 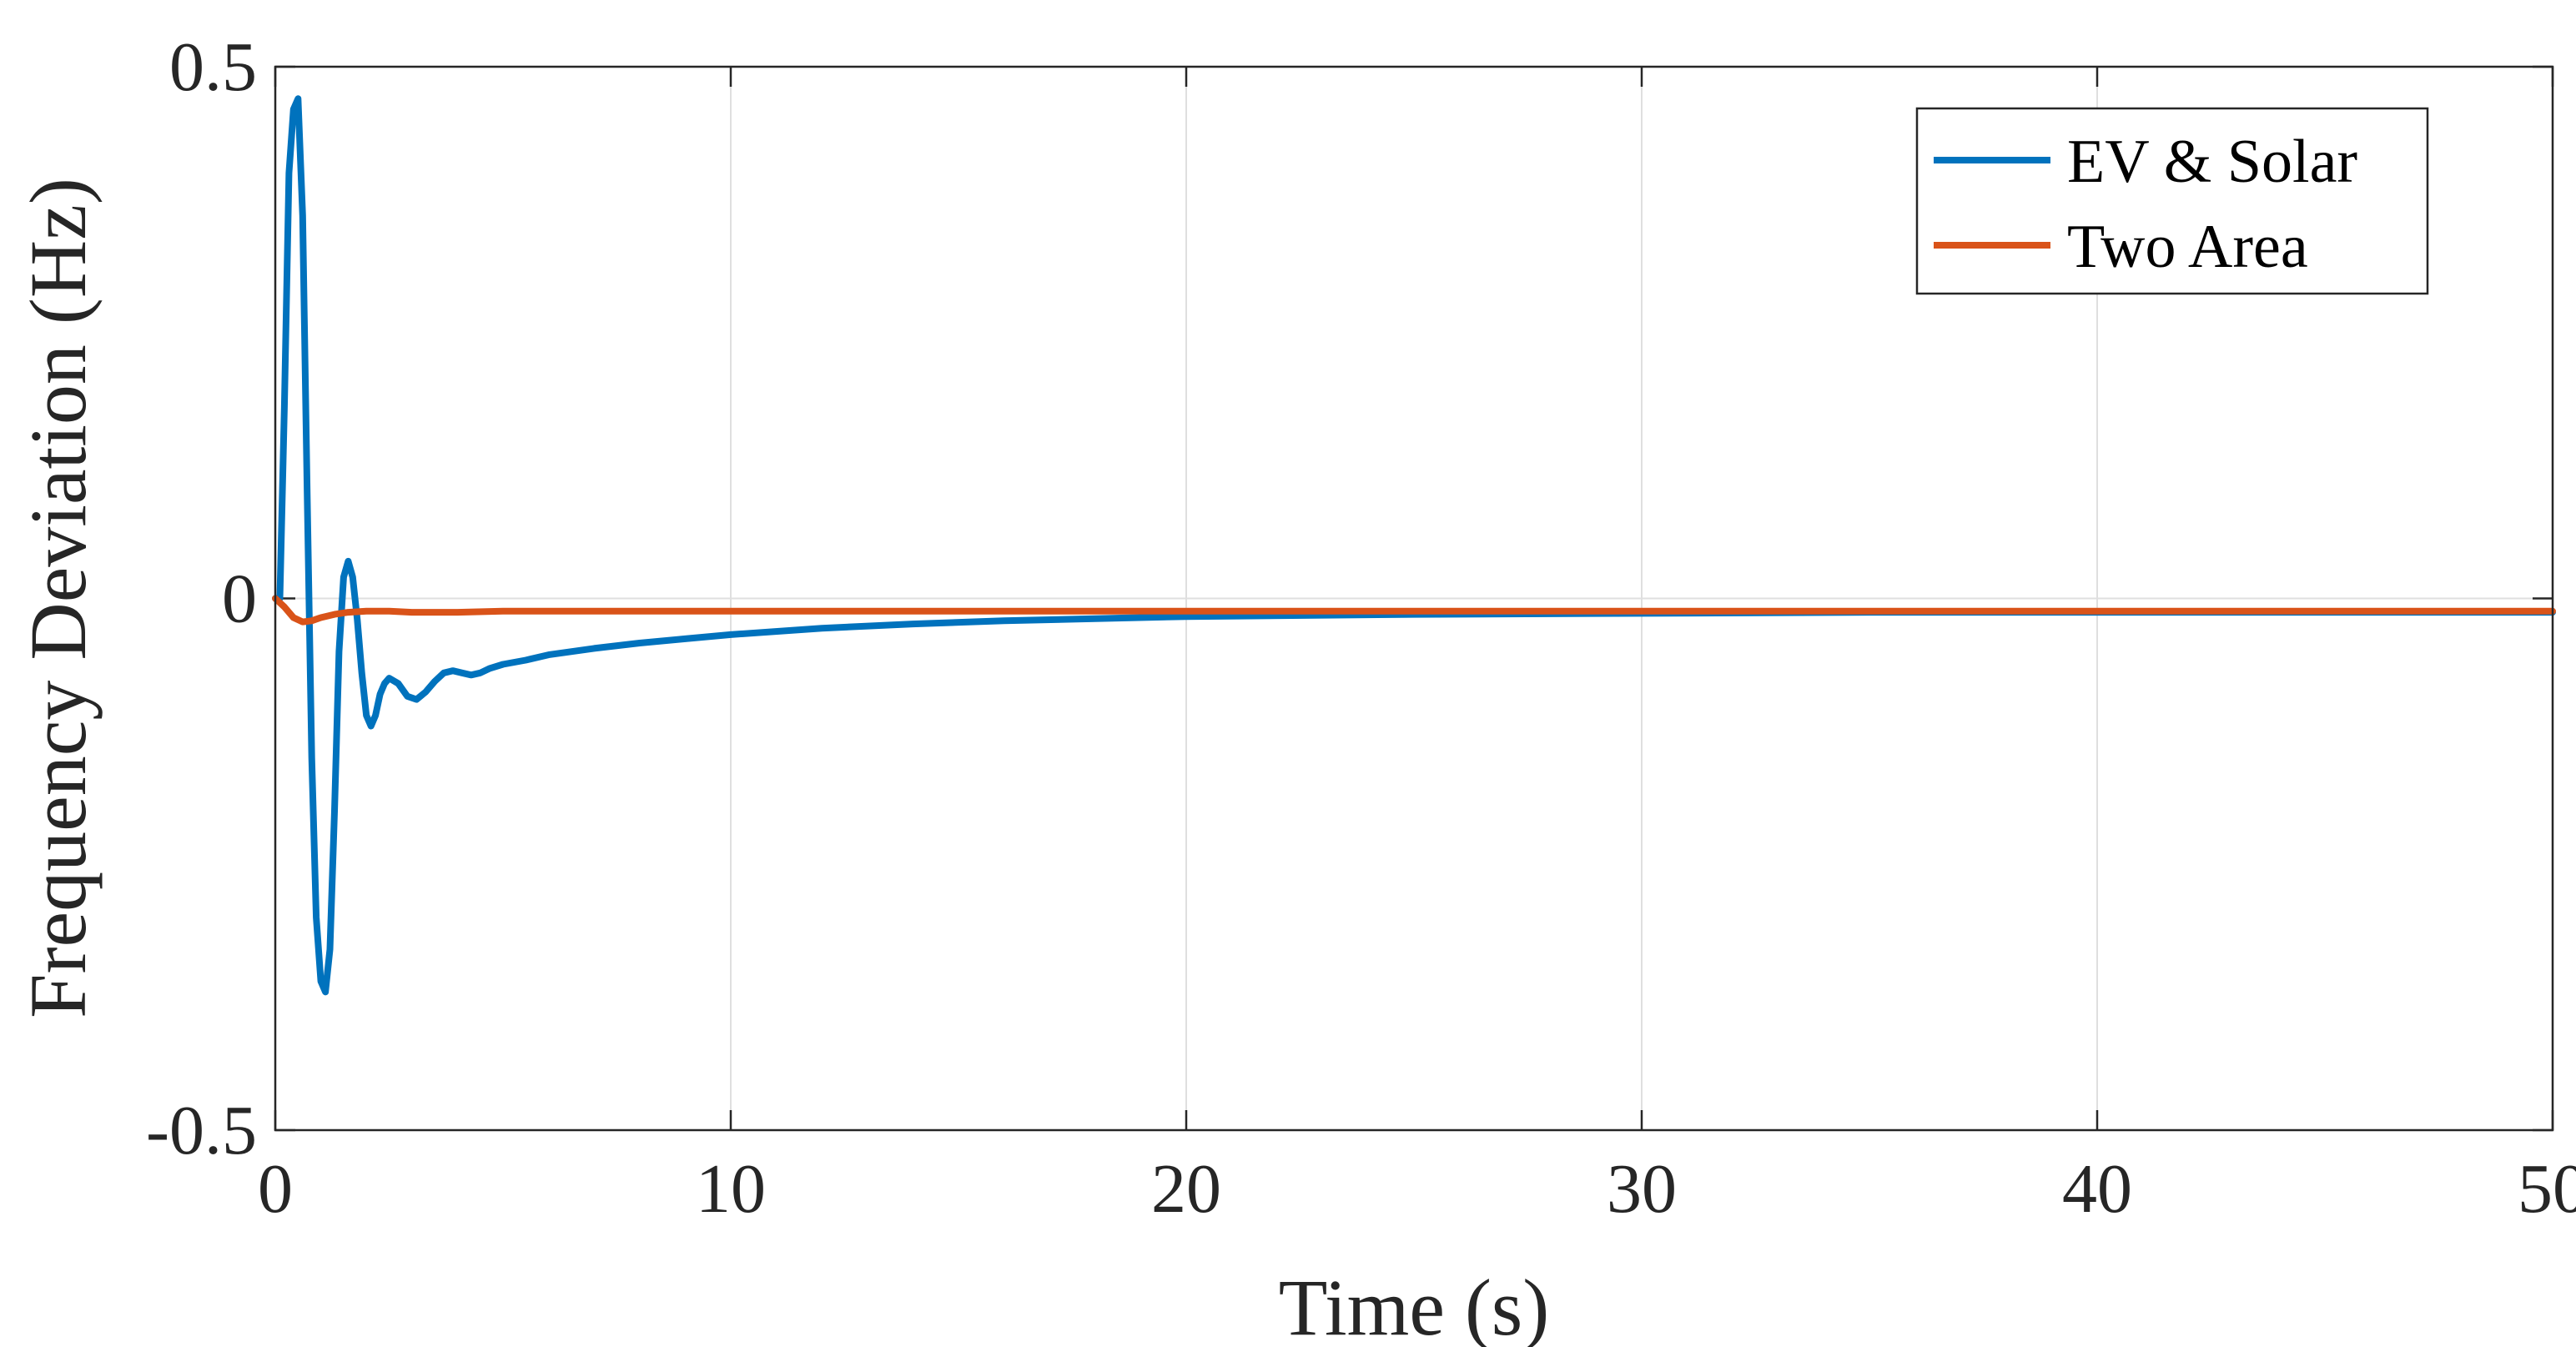 What do you see at coordinates (2187, 247) in the screenshot?
I see `legend-label-two-area: Two Area` at bounding box center [2187, 247].